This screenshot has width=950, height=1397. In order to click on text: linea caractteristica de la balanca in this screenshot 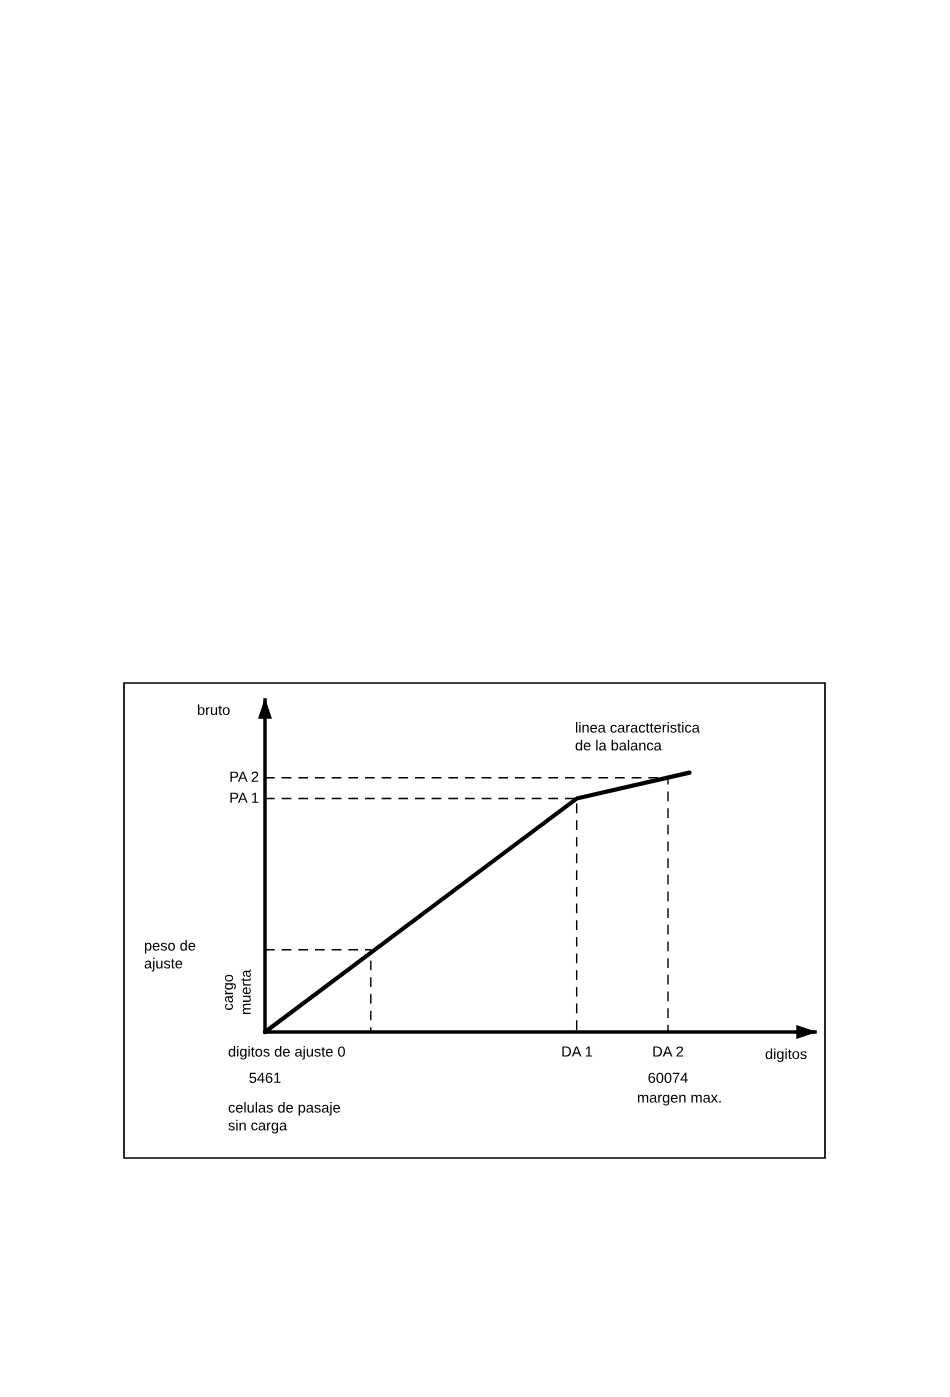, I will do `click(637, 736)`.